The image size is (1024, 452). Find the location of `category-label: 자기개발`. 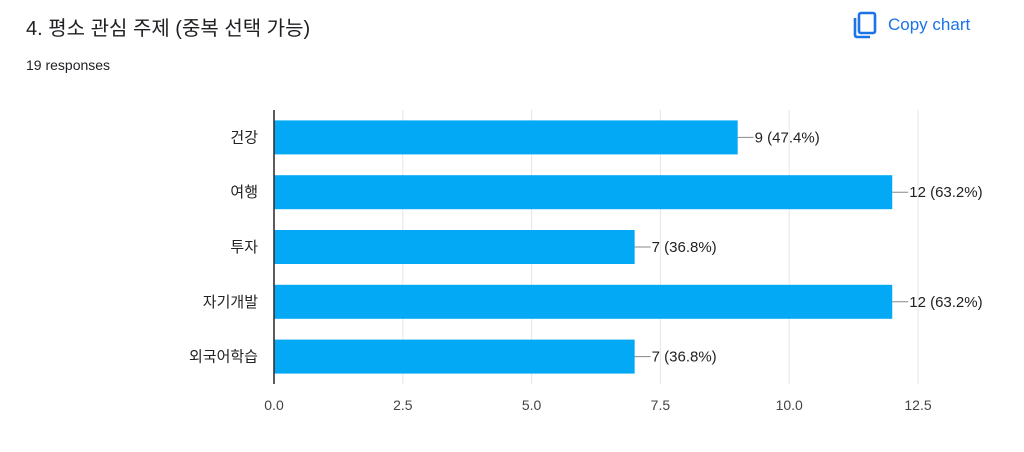

category-label: 자기개발 is located at coordinates (230, 302).